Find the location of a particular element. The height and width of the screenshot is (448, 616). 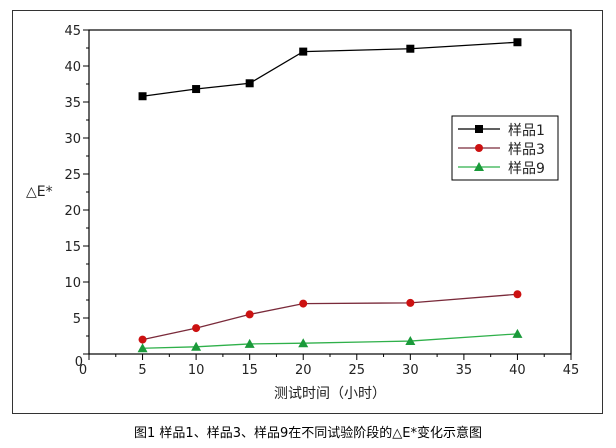

x-tick-label: 20 is located at coordinates (303, 370).